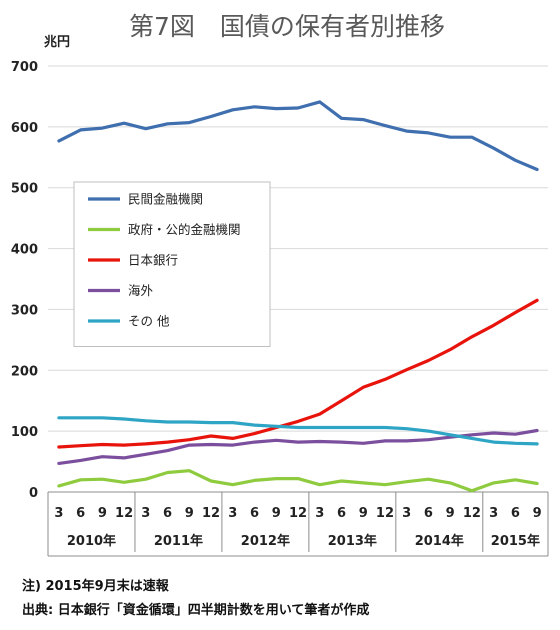  I want to click on year-label: 2012年, so click(265, 541).